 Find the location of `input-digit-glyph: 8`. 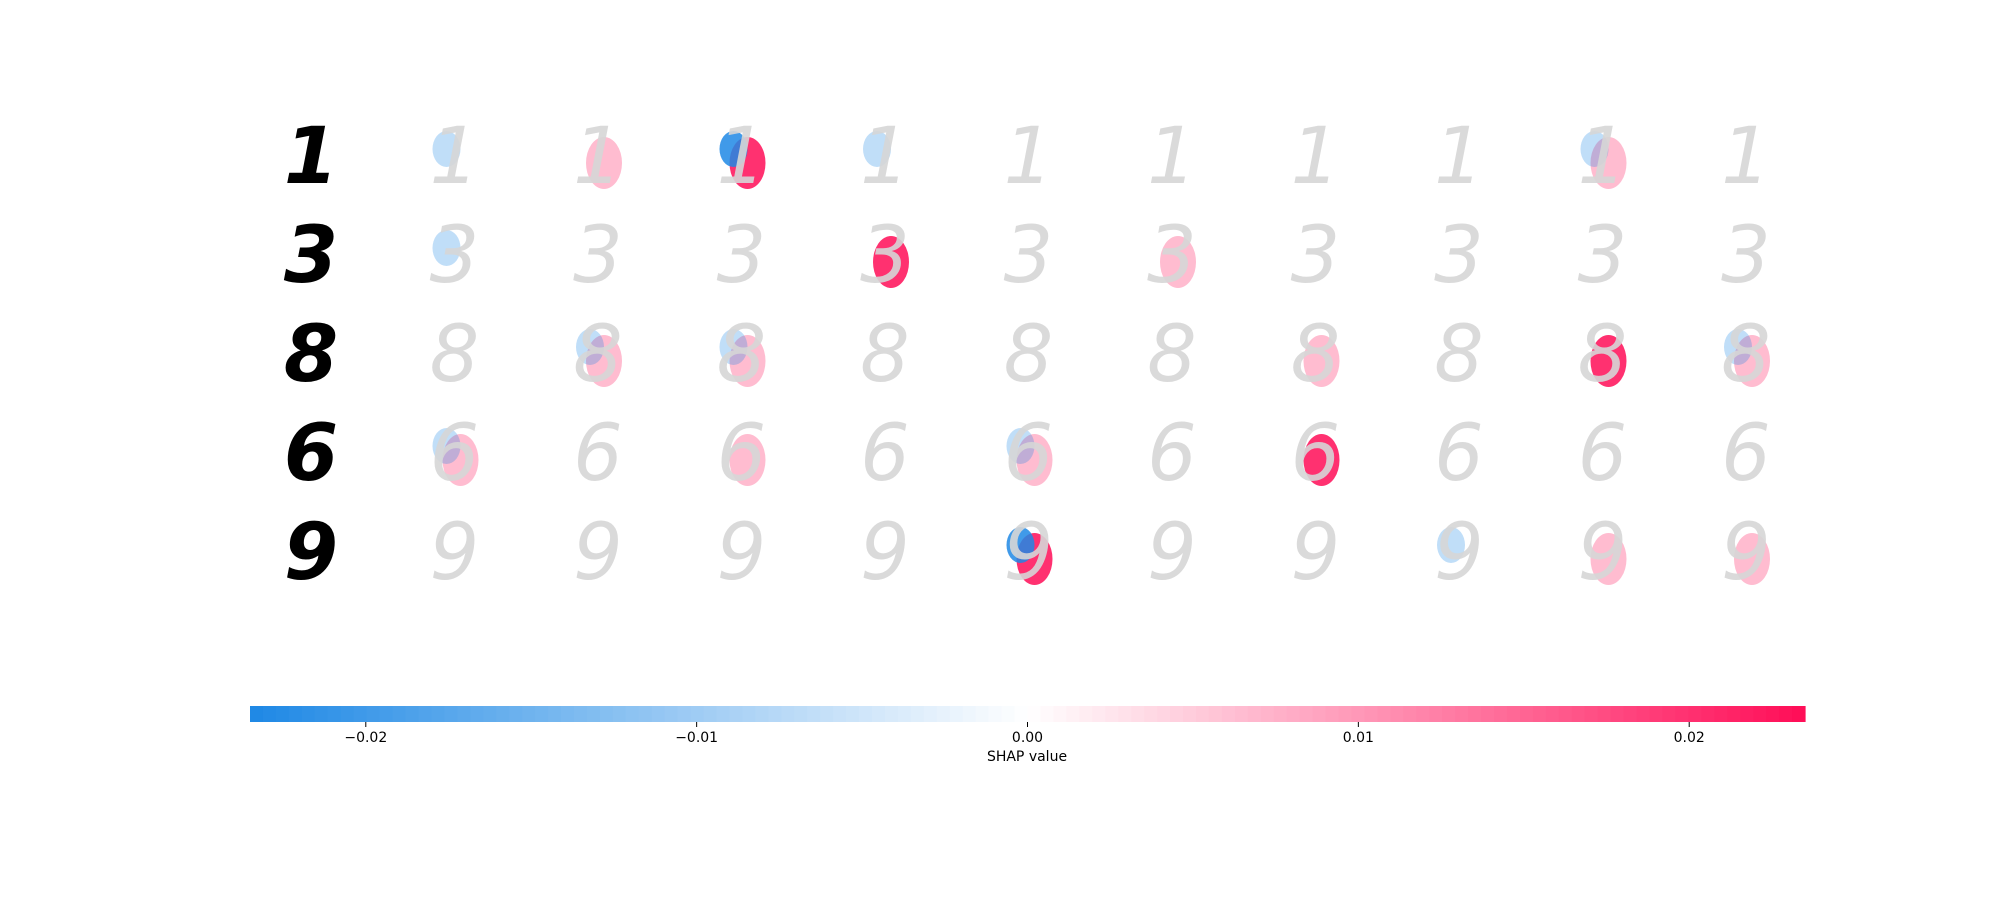

input-digit-glyph: 8 is located at coordinates (311, 355).